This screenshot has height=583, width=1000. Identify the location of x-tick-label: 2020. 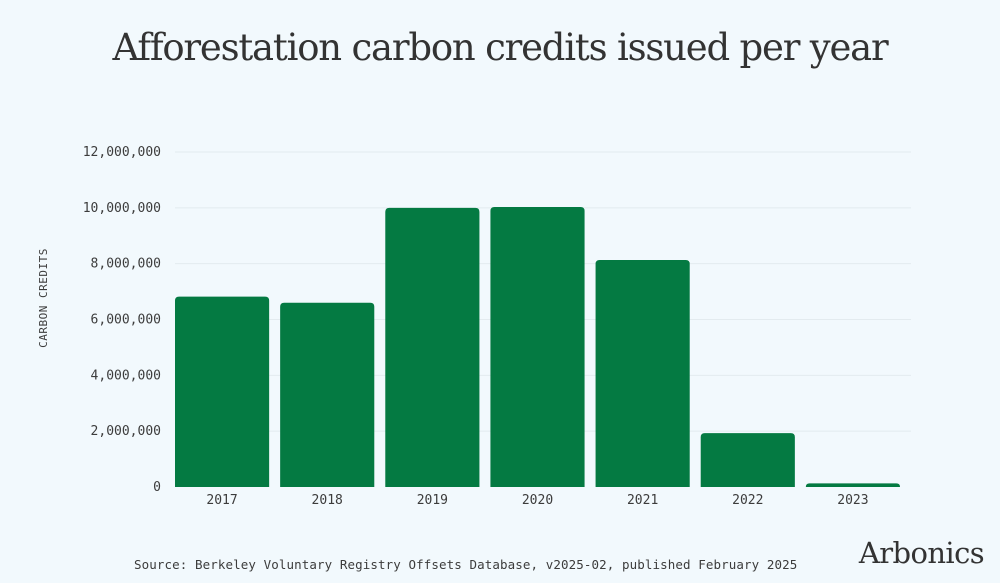
(537, 500).